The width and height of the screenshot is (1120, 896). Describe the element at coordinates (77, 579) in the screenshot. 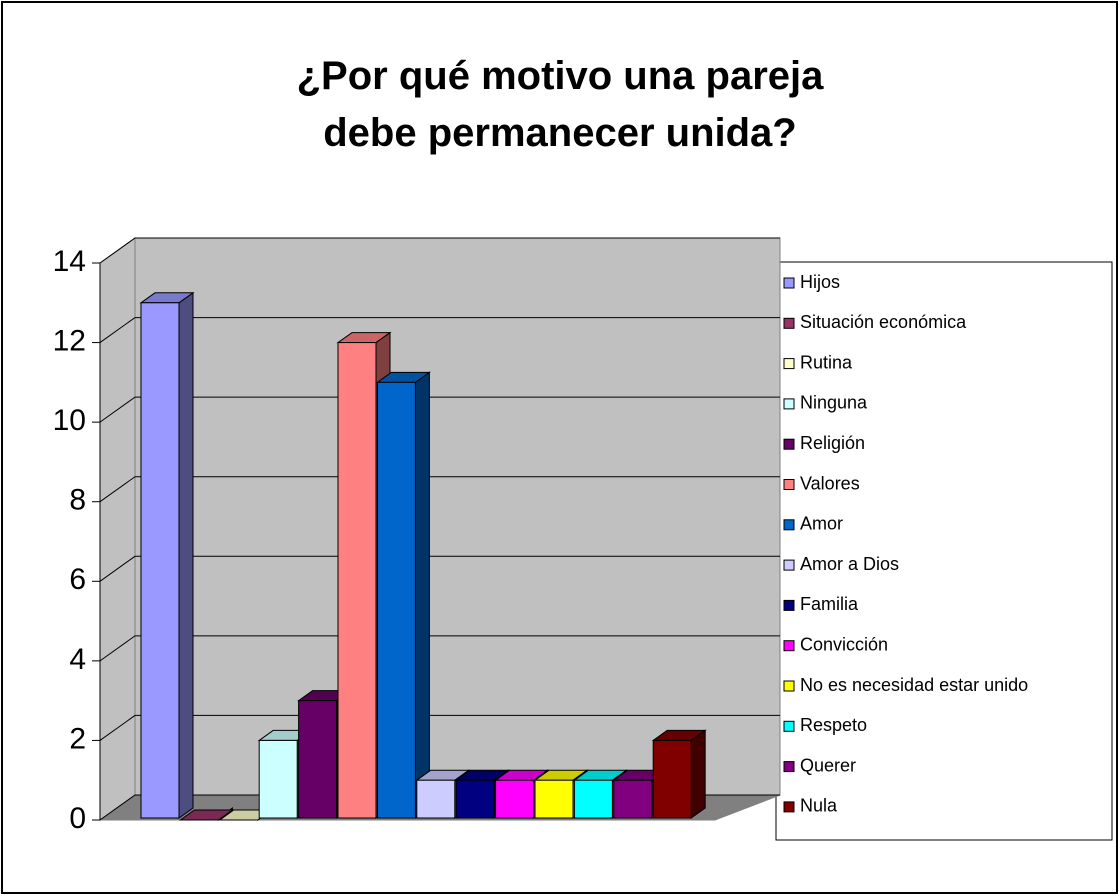

I see `y-tick-label: 6` at that location.